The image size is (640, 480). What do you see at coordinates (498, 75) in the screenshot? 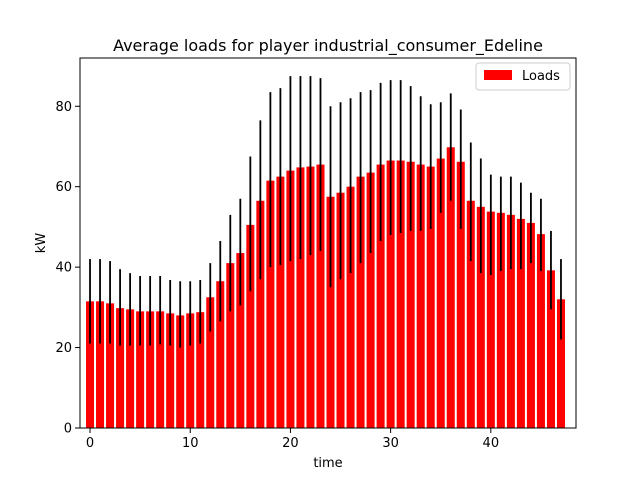
I see `legend-swatch` at bounding box center [498, 75].